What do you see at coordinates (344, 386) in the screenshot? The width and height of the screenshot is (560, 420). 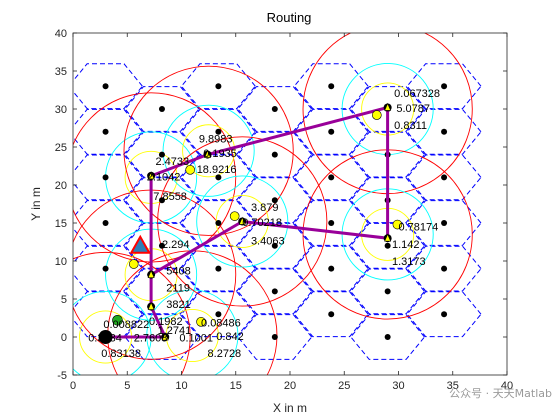 I see `x-tick-label: 25` at bounding box center [344, 386].